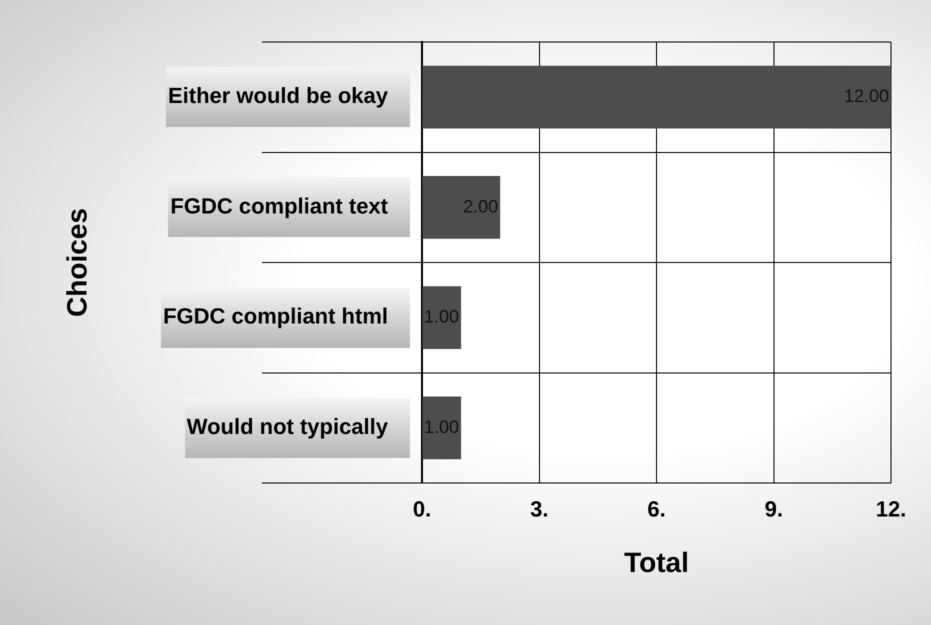  I want to click on x-tick-label: 0., so click(422, 509).